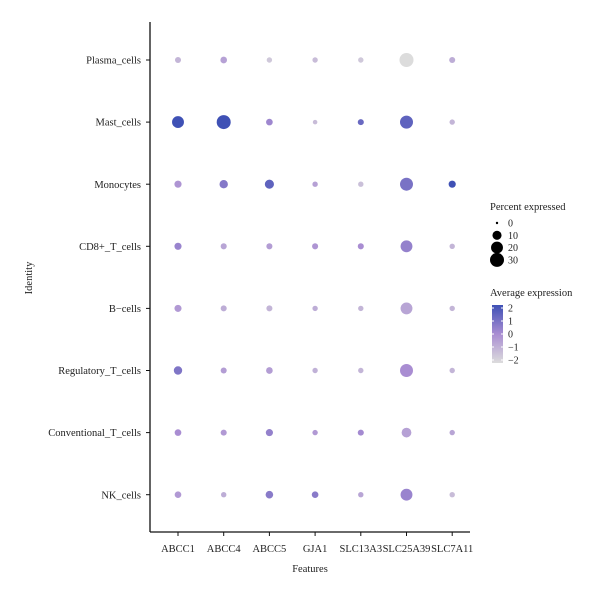  Describe the element at coordinates (94, 433) in the screenshot. I see `y-tick-label: Conventional_T_cells` at that location.